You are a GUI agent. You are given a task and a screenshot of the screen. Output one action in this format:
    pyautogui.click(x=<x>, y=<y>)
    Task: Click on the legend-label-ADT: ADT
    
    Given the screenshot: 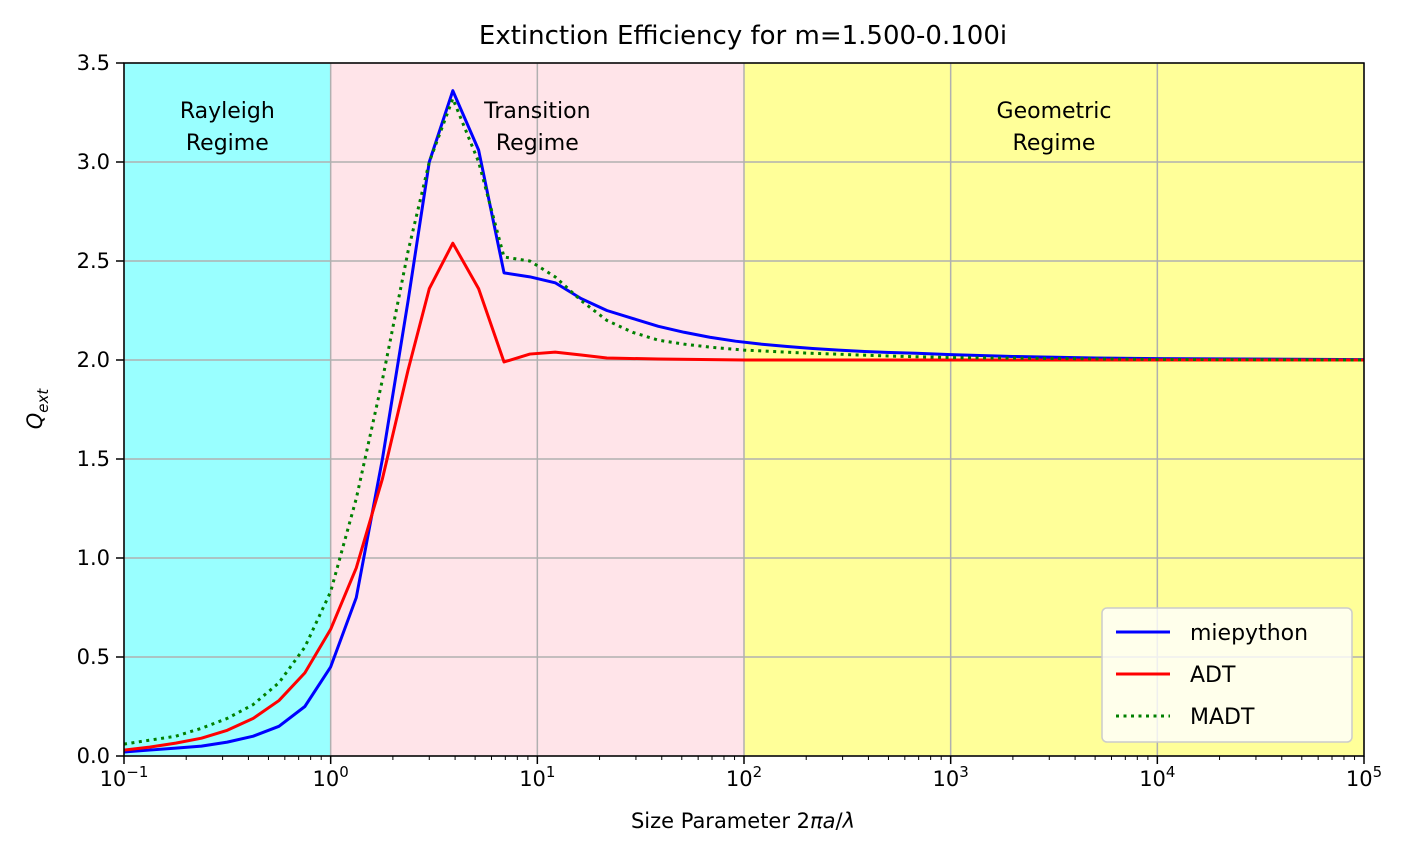 What is the action you would take?
    pyautogui.click(x=1213, y=675)
    